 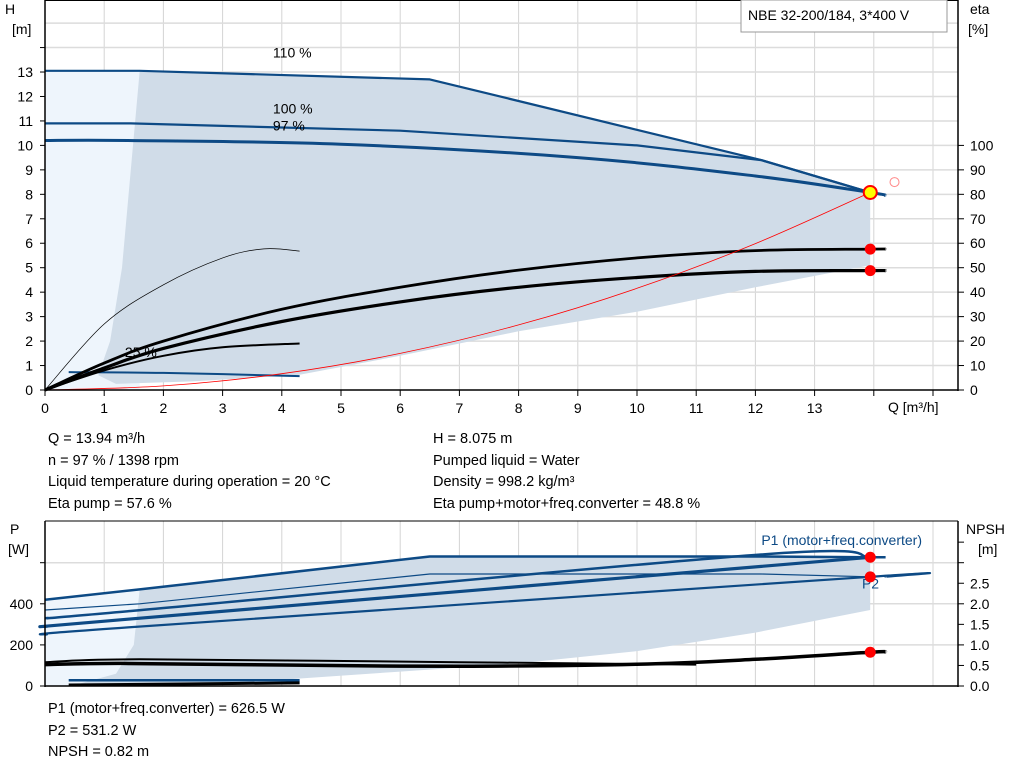 What do you see at coordinates (696, 408) in the screenshot?
I see `x-tick-label: 11` at bounding box center [696, 408].